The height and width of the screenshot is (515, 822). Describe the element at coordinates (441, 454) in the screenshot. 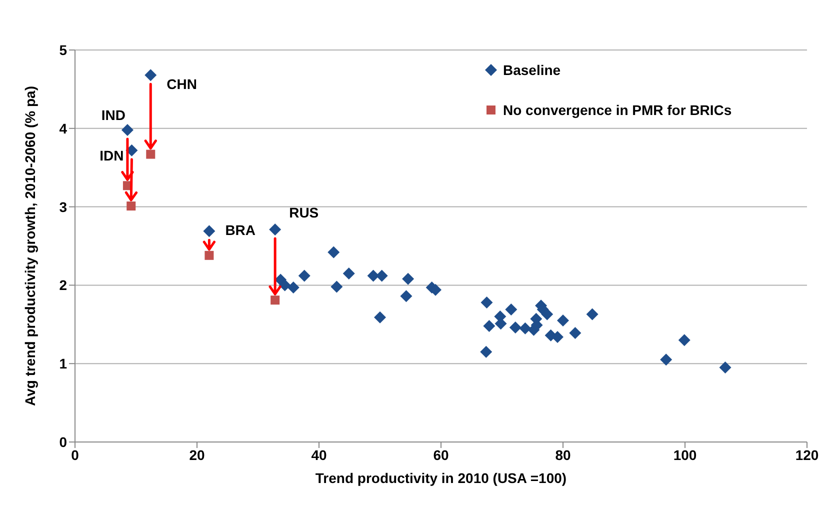

I see `x-tick-label: 60` at that location.